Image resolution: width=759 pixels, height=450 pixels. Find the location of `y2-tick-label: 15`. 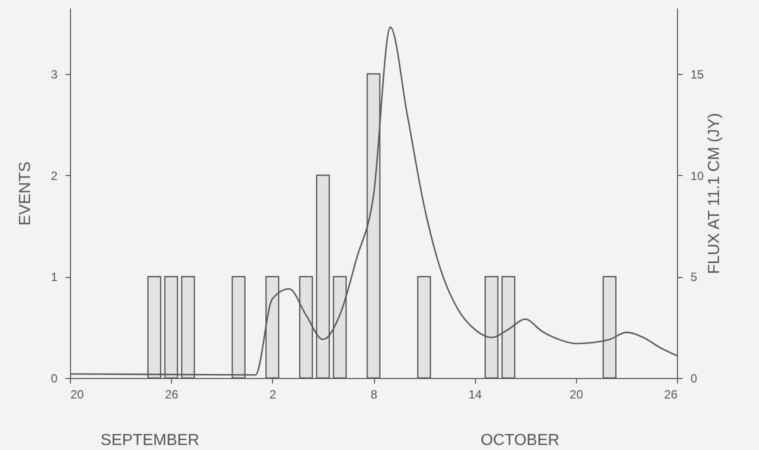

y2-tick-label: 15 is located at coordinates (697, 74).